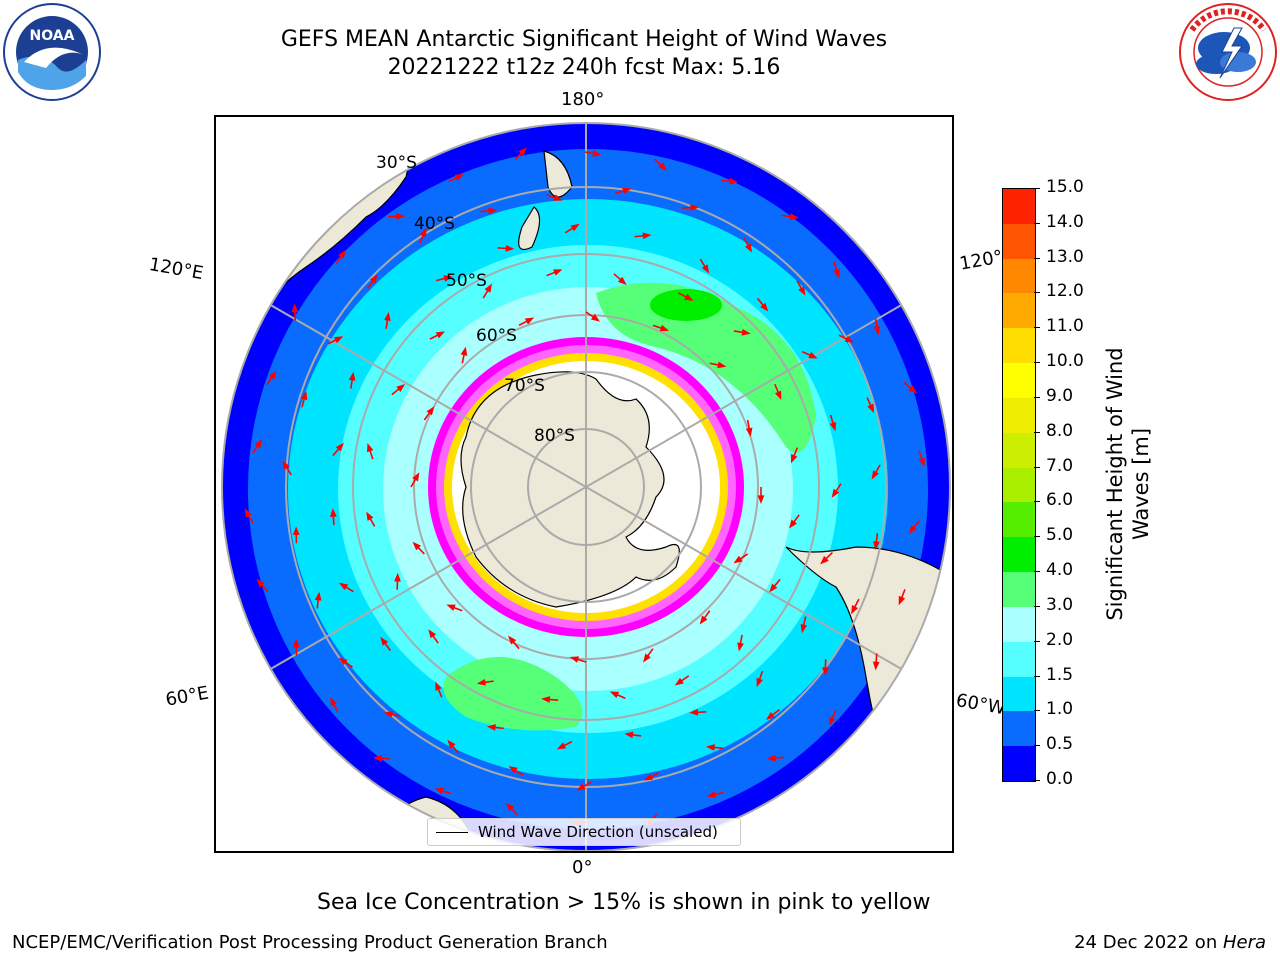  What do you see at coordinates (1060, 744) in the screenshot?
I see `colorbar-tick-label: 0.5` at bounding box center [1060, 744].